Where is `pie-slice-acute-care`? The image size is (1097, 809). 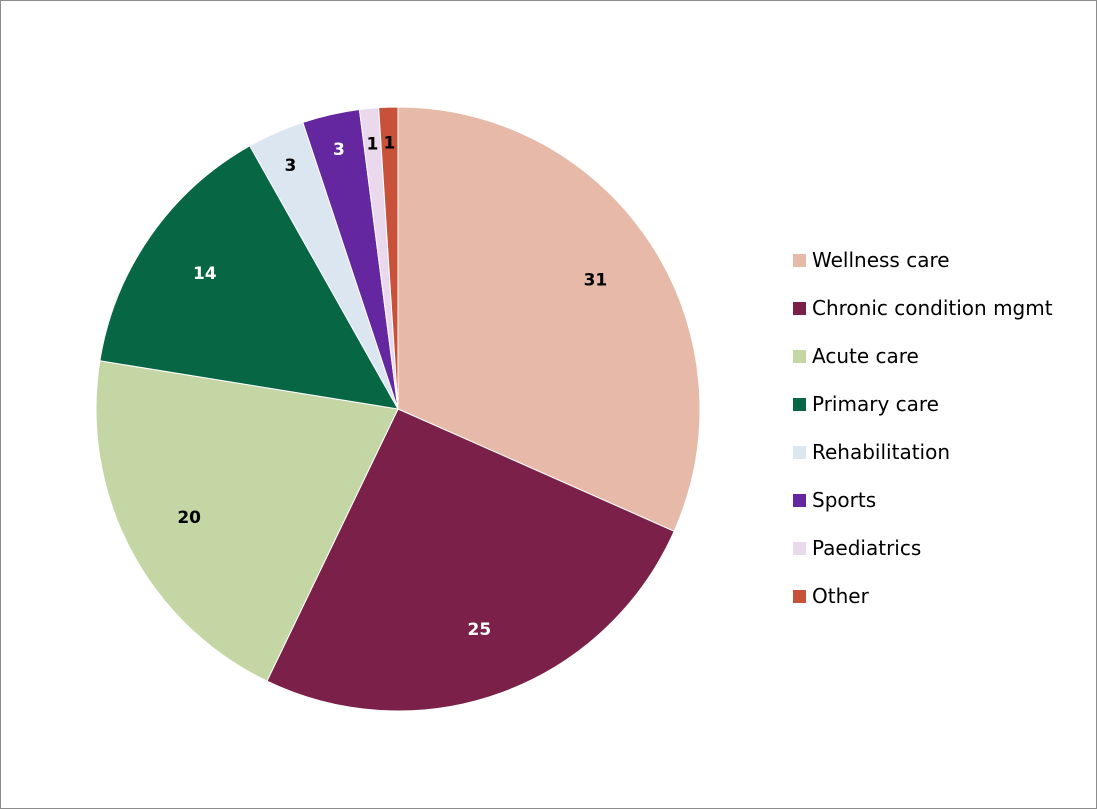
pie-slice-acute-care is located at coordinates (247, 521).